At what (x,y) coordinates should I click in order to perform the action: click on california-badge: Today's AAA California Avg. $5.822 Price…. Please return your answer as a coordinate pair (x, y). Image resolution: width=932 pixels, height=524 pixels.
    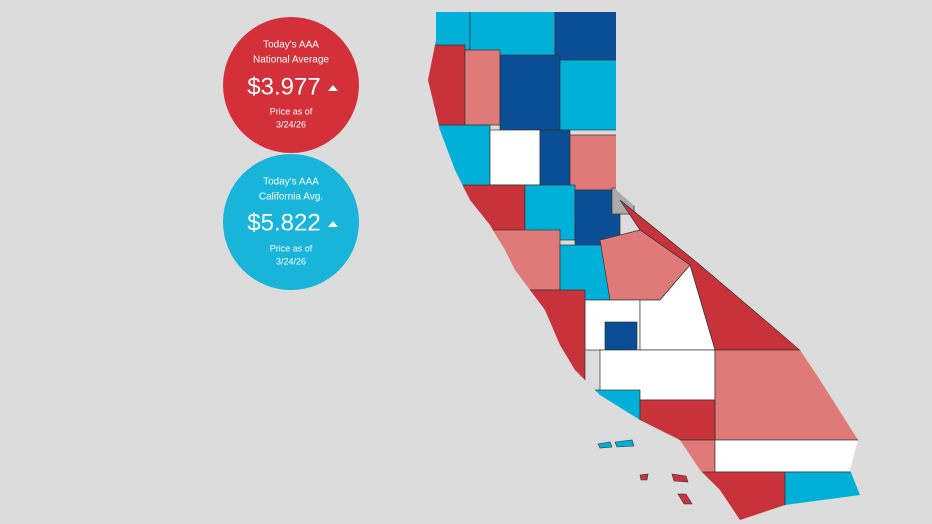
    Looking at the image, I should click on (291, 222).